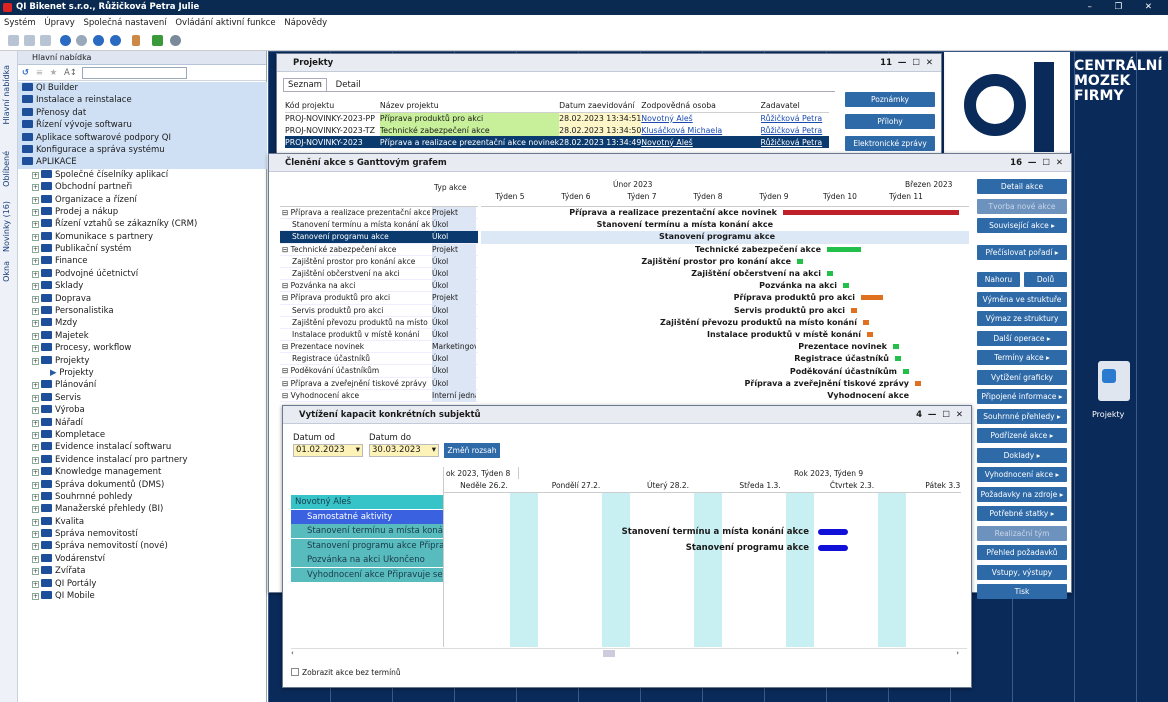 This screenshot has height=702, width=1168. I want to click on gantt-action-button: Doklady ▸, so click(1022, 455).